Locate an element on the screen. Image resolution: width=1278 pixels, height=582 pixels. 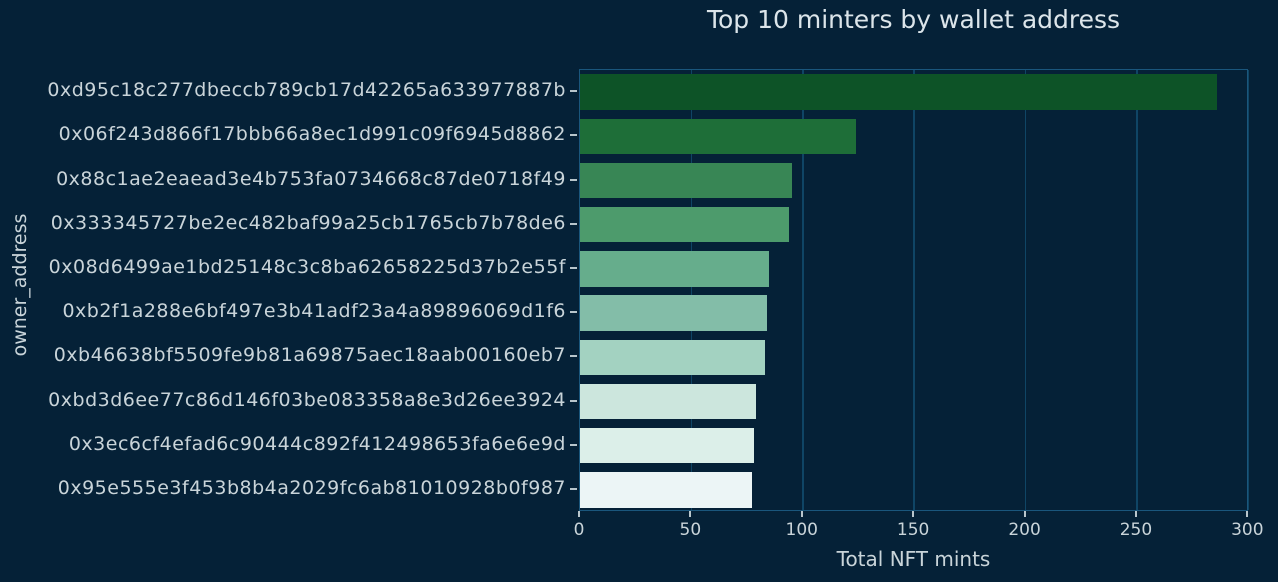
x-tick-label: 0 is located at coordinates (579, 530).